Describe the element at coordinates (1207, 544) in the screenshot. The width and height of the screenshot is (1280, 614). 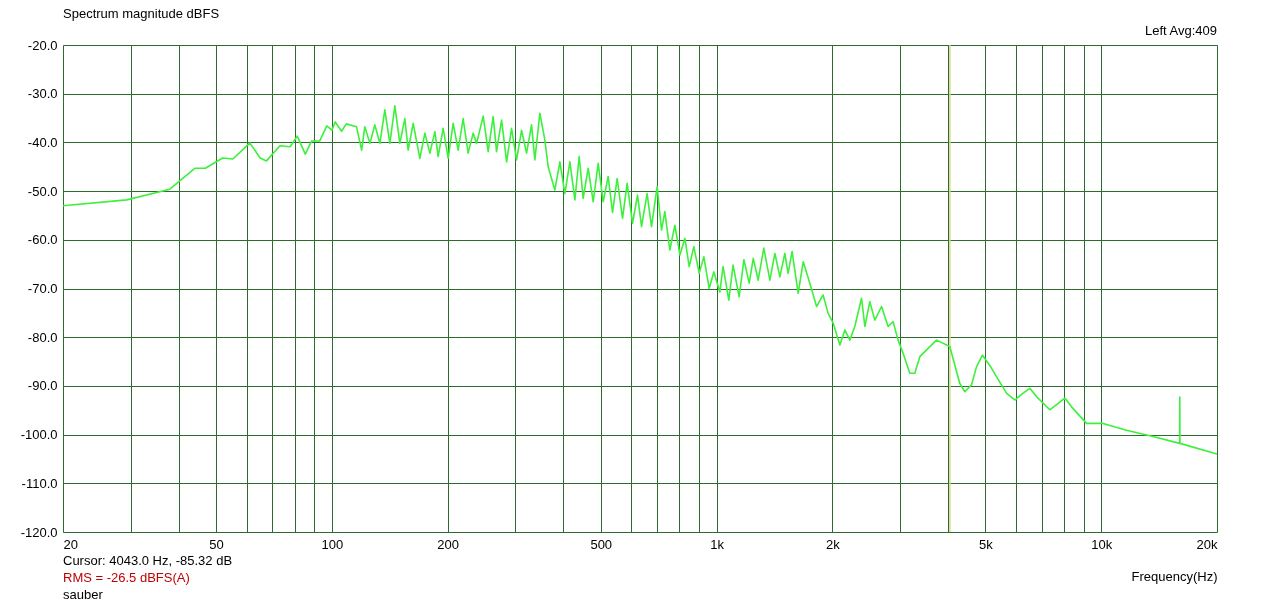
I see `x-tick-label: 20k` at that location.